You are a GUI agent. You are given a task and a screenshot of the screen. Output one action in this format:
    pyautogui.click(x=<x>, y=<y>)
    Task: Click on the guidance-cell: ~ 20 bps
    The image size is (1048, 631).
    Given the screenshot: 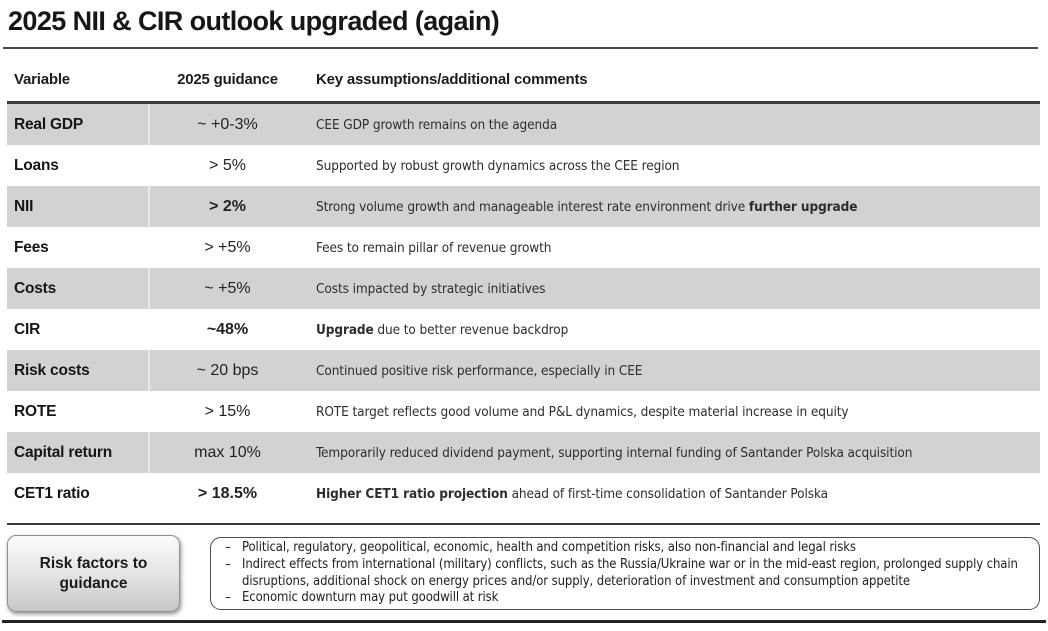 What is the action you would take?
    pyautogui.click(x=227, y=370)
    